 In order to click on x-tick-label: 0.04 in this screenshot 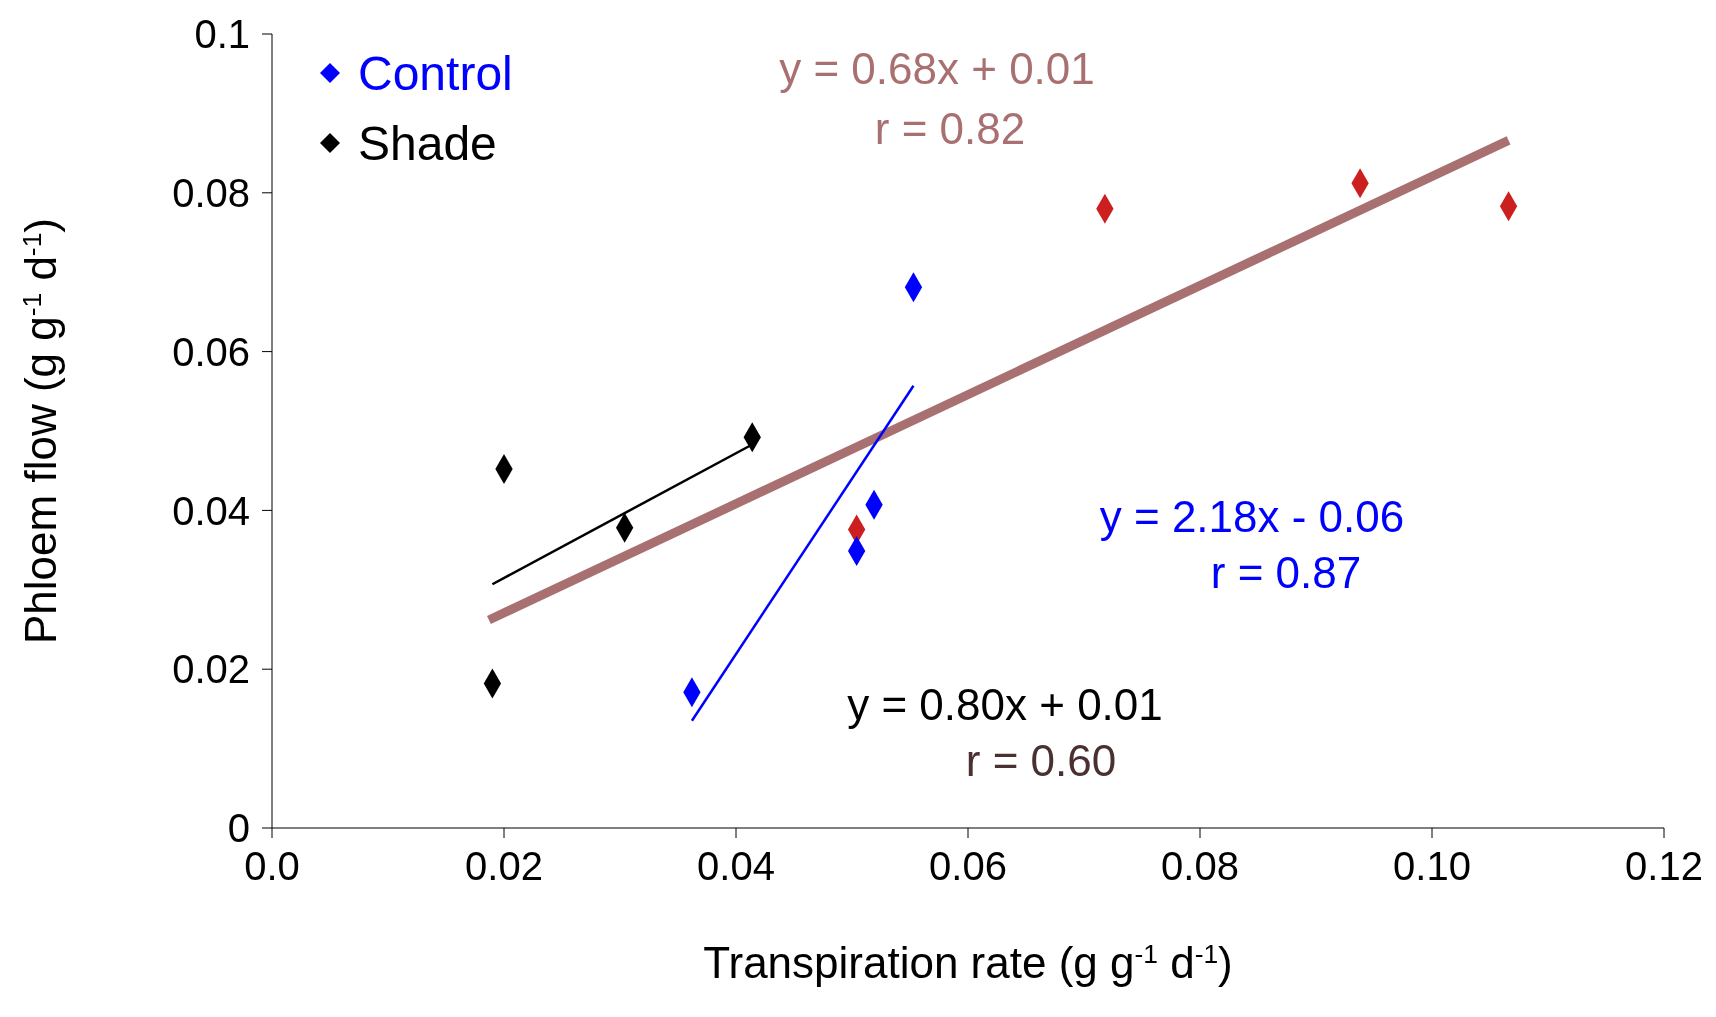, I will do `click(736, 866)`.